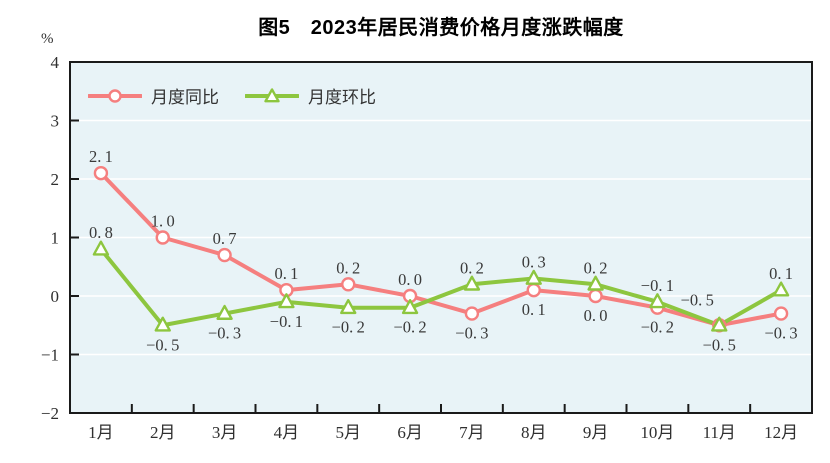 This screenshot has height=463, width=830. I want to click on svg-text: 12月, so click(781, 432).